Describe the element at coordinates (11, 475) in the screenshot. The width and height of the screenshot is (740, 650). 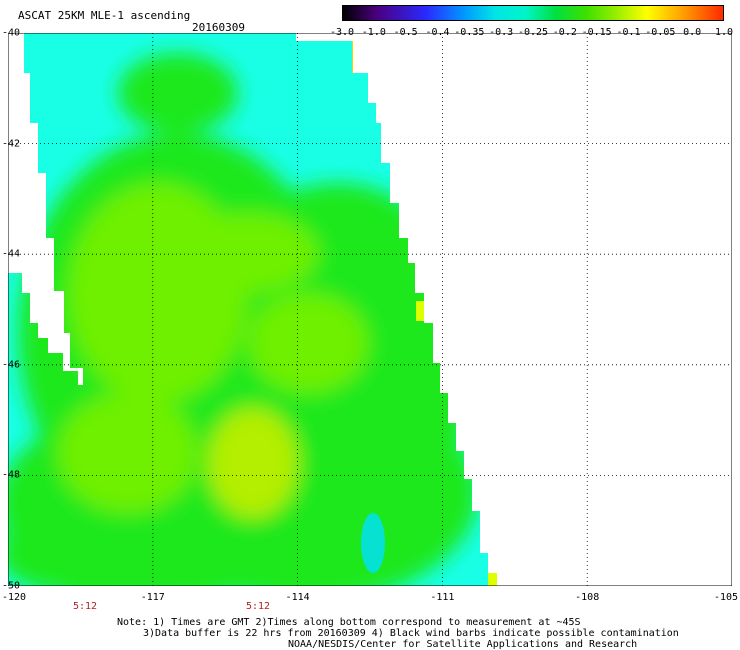
I see `lat-tick-label: -48` at that location.